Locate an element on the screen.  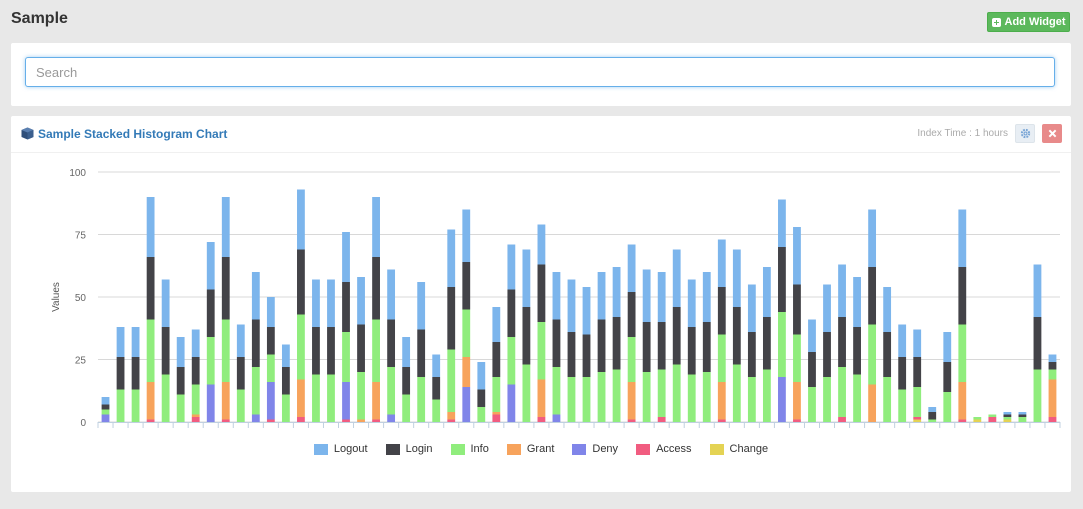
search-panel is located at coordinates (541, 74).